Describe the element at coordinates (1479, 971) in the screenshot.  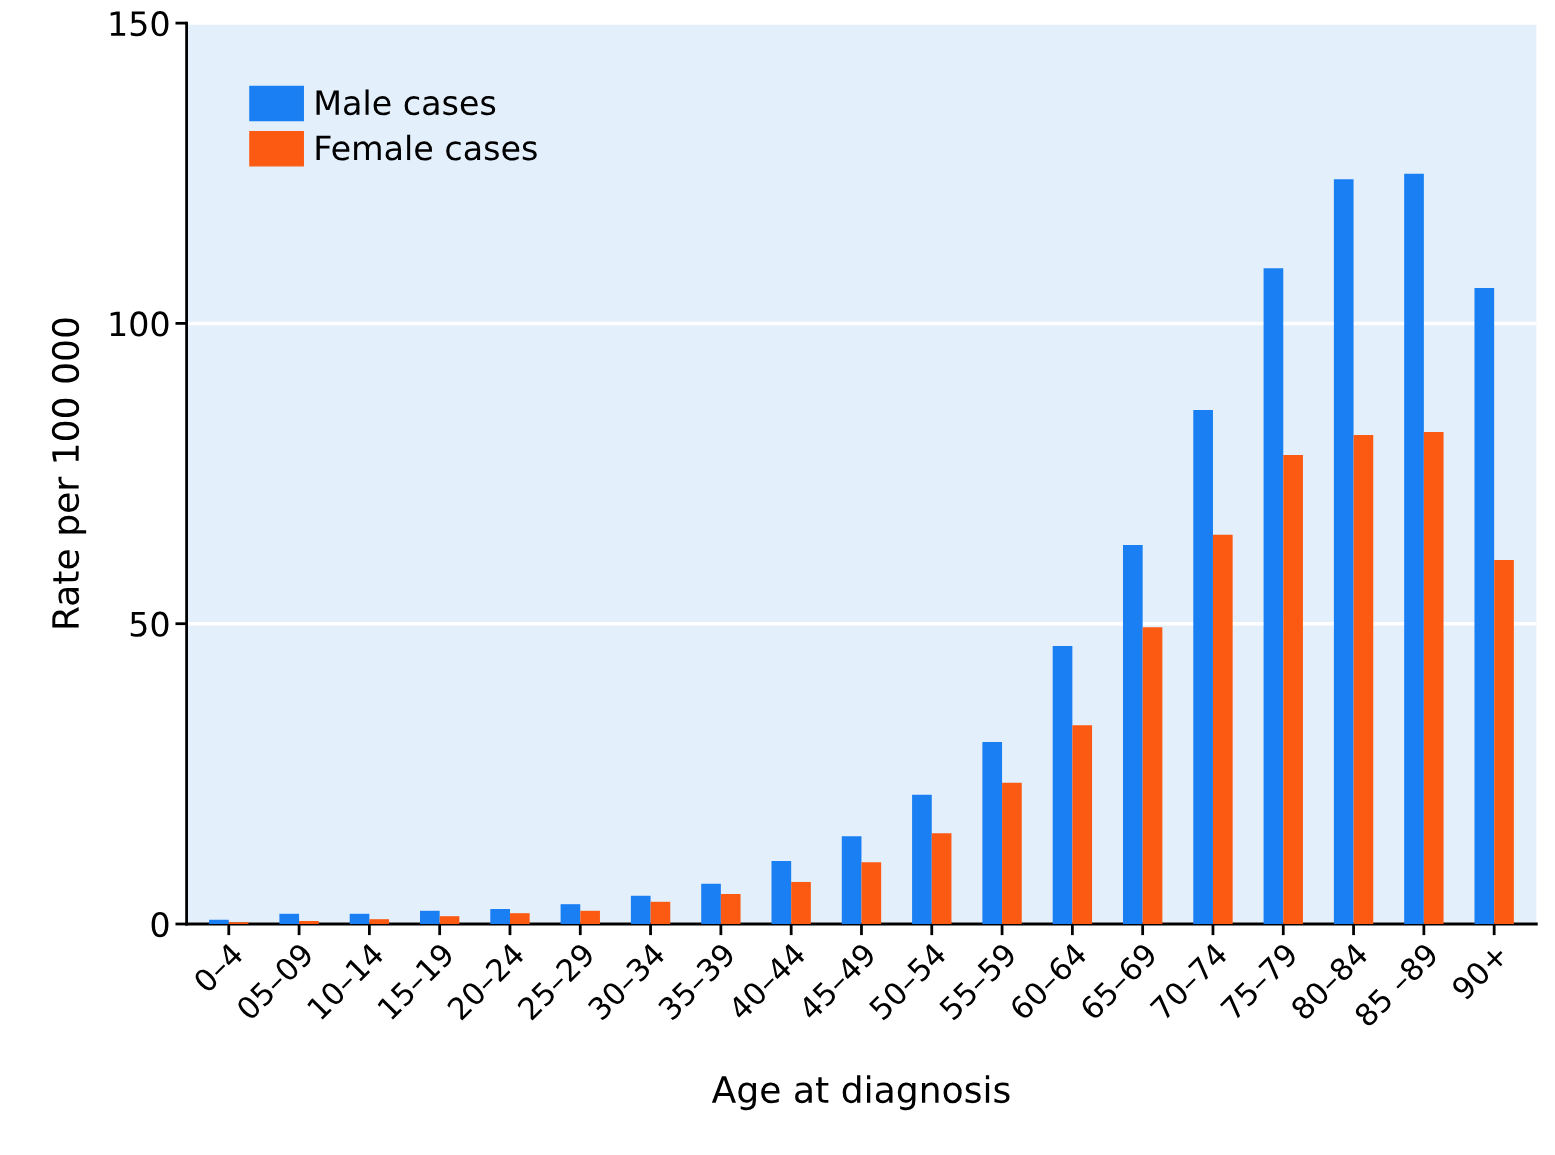
I see `x-tick-label: 90+` at that location.